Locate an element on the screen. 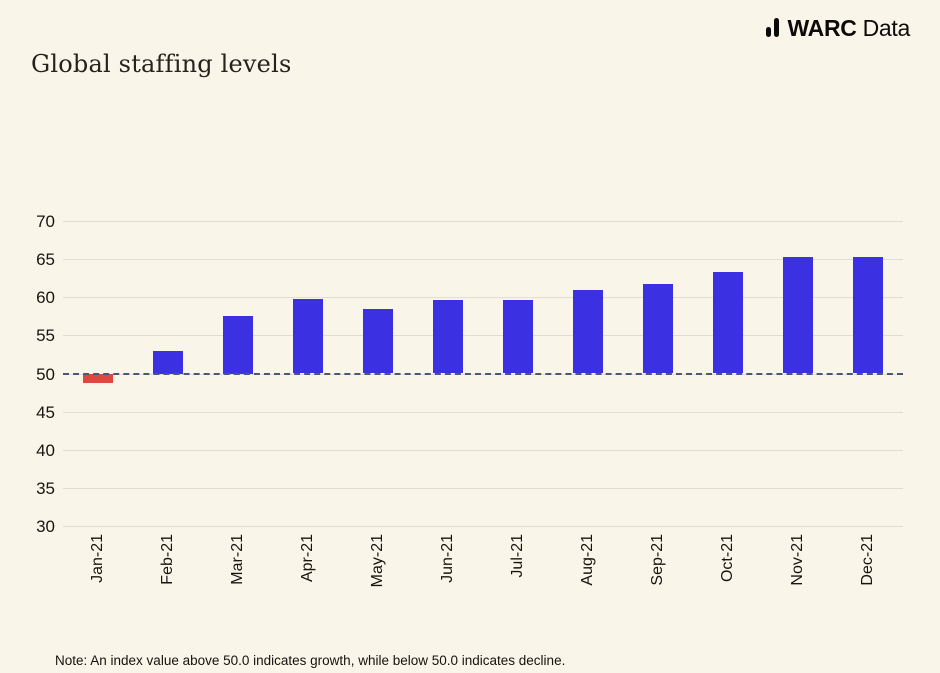  chart-title: Global staffing levels is located at coordinates (161, 64).